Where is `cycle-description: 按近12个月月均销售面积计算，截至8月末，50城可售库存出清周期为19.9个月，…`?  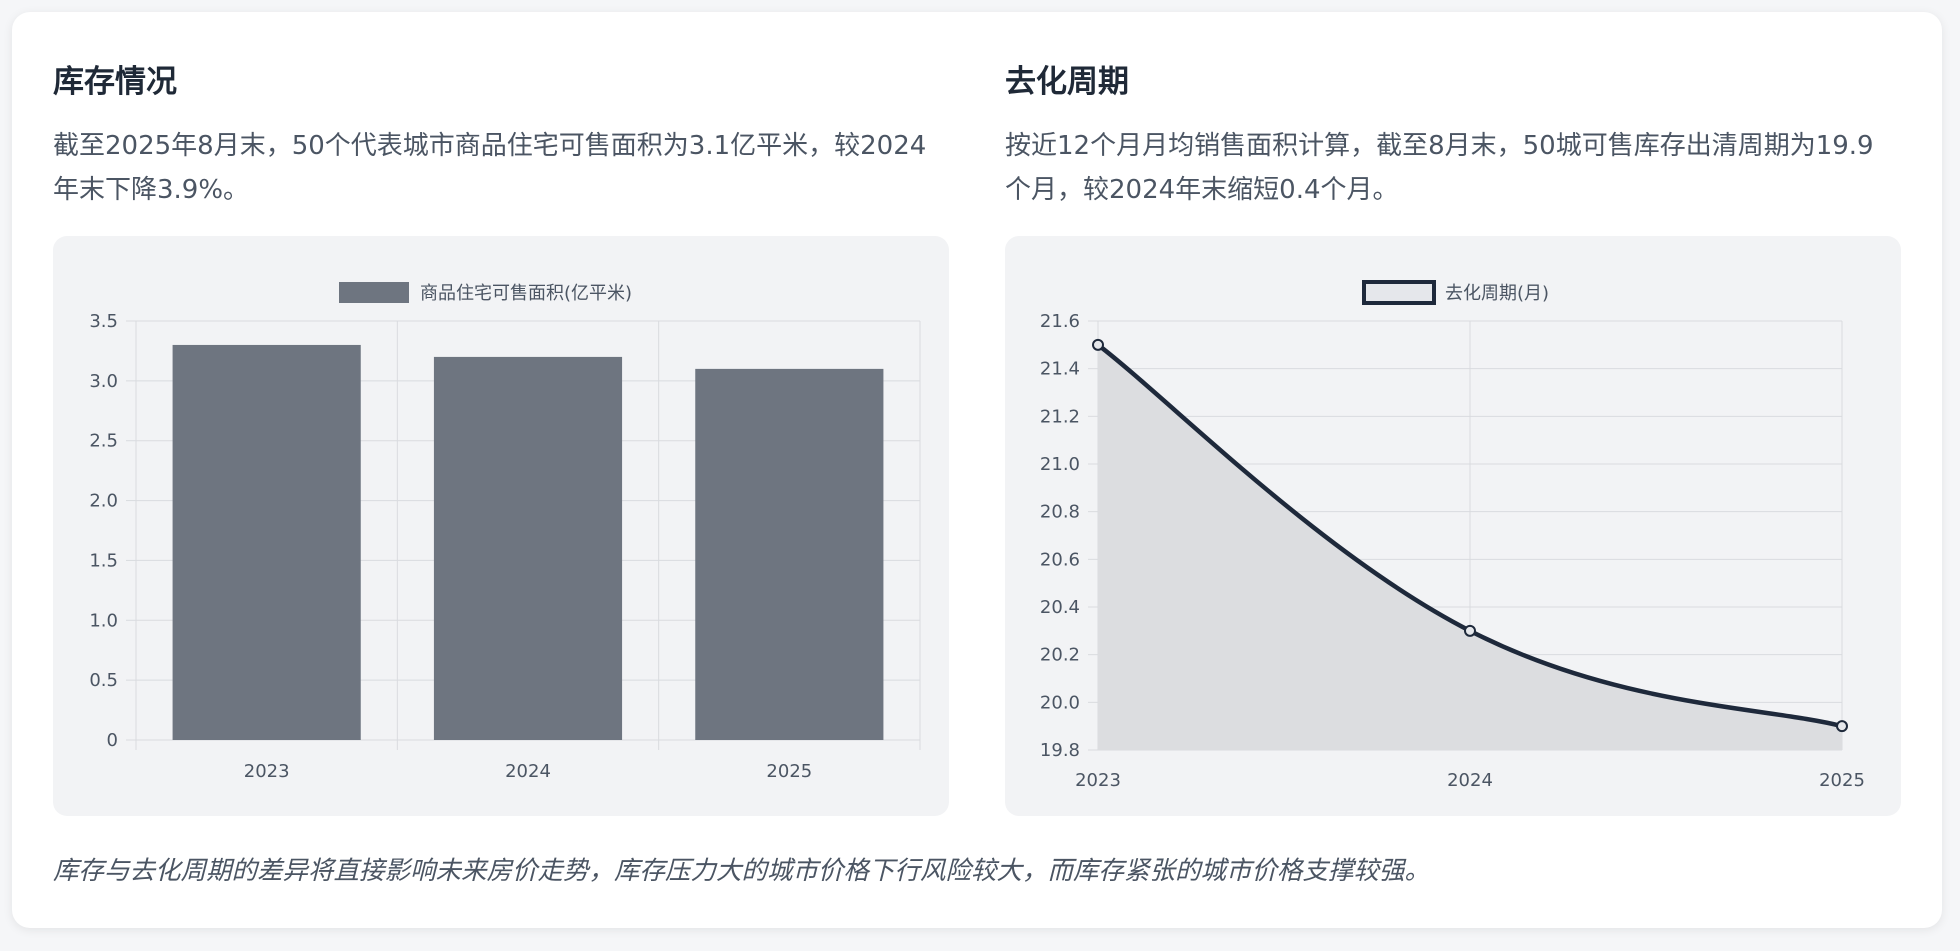 cycle-description: 按近12个月月均销售面积计算，截至8月末，50城可售库存出清周期为19.9个月，… is located at coordinates (1439, 168).